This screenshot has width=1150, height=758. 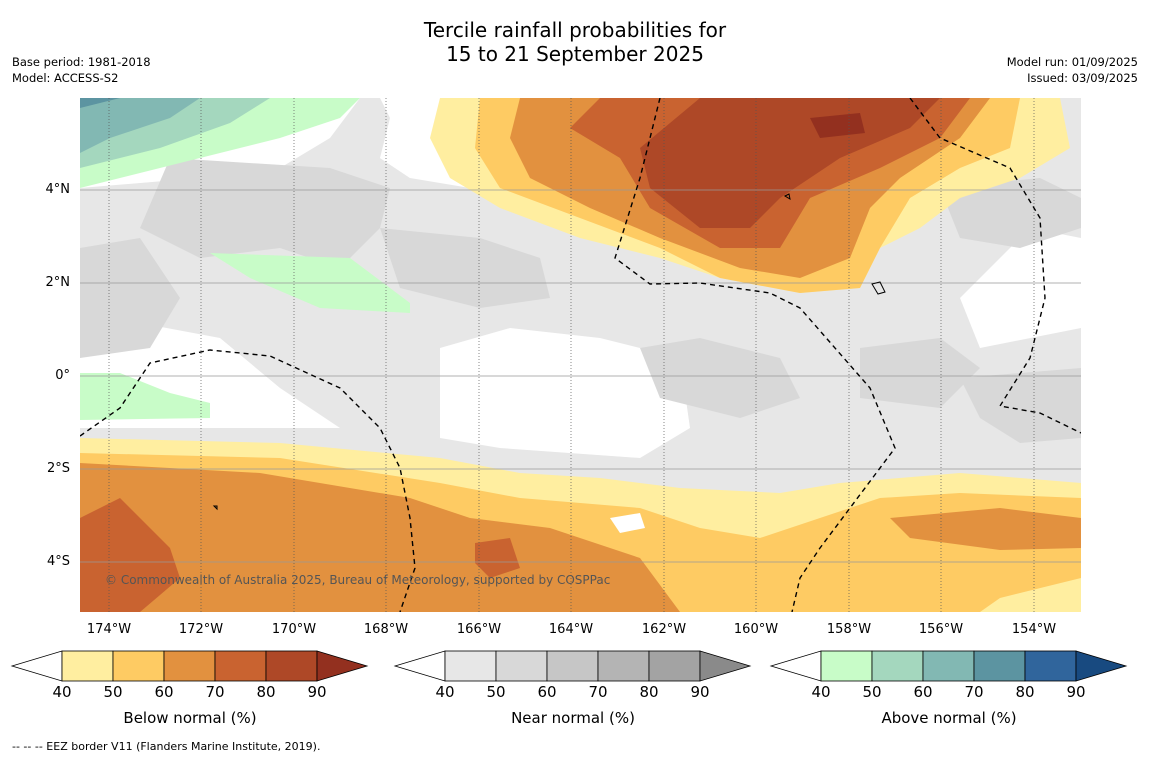 I want to click on base-period: Base period: 1981-2018, so click(x=81, y=62).